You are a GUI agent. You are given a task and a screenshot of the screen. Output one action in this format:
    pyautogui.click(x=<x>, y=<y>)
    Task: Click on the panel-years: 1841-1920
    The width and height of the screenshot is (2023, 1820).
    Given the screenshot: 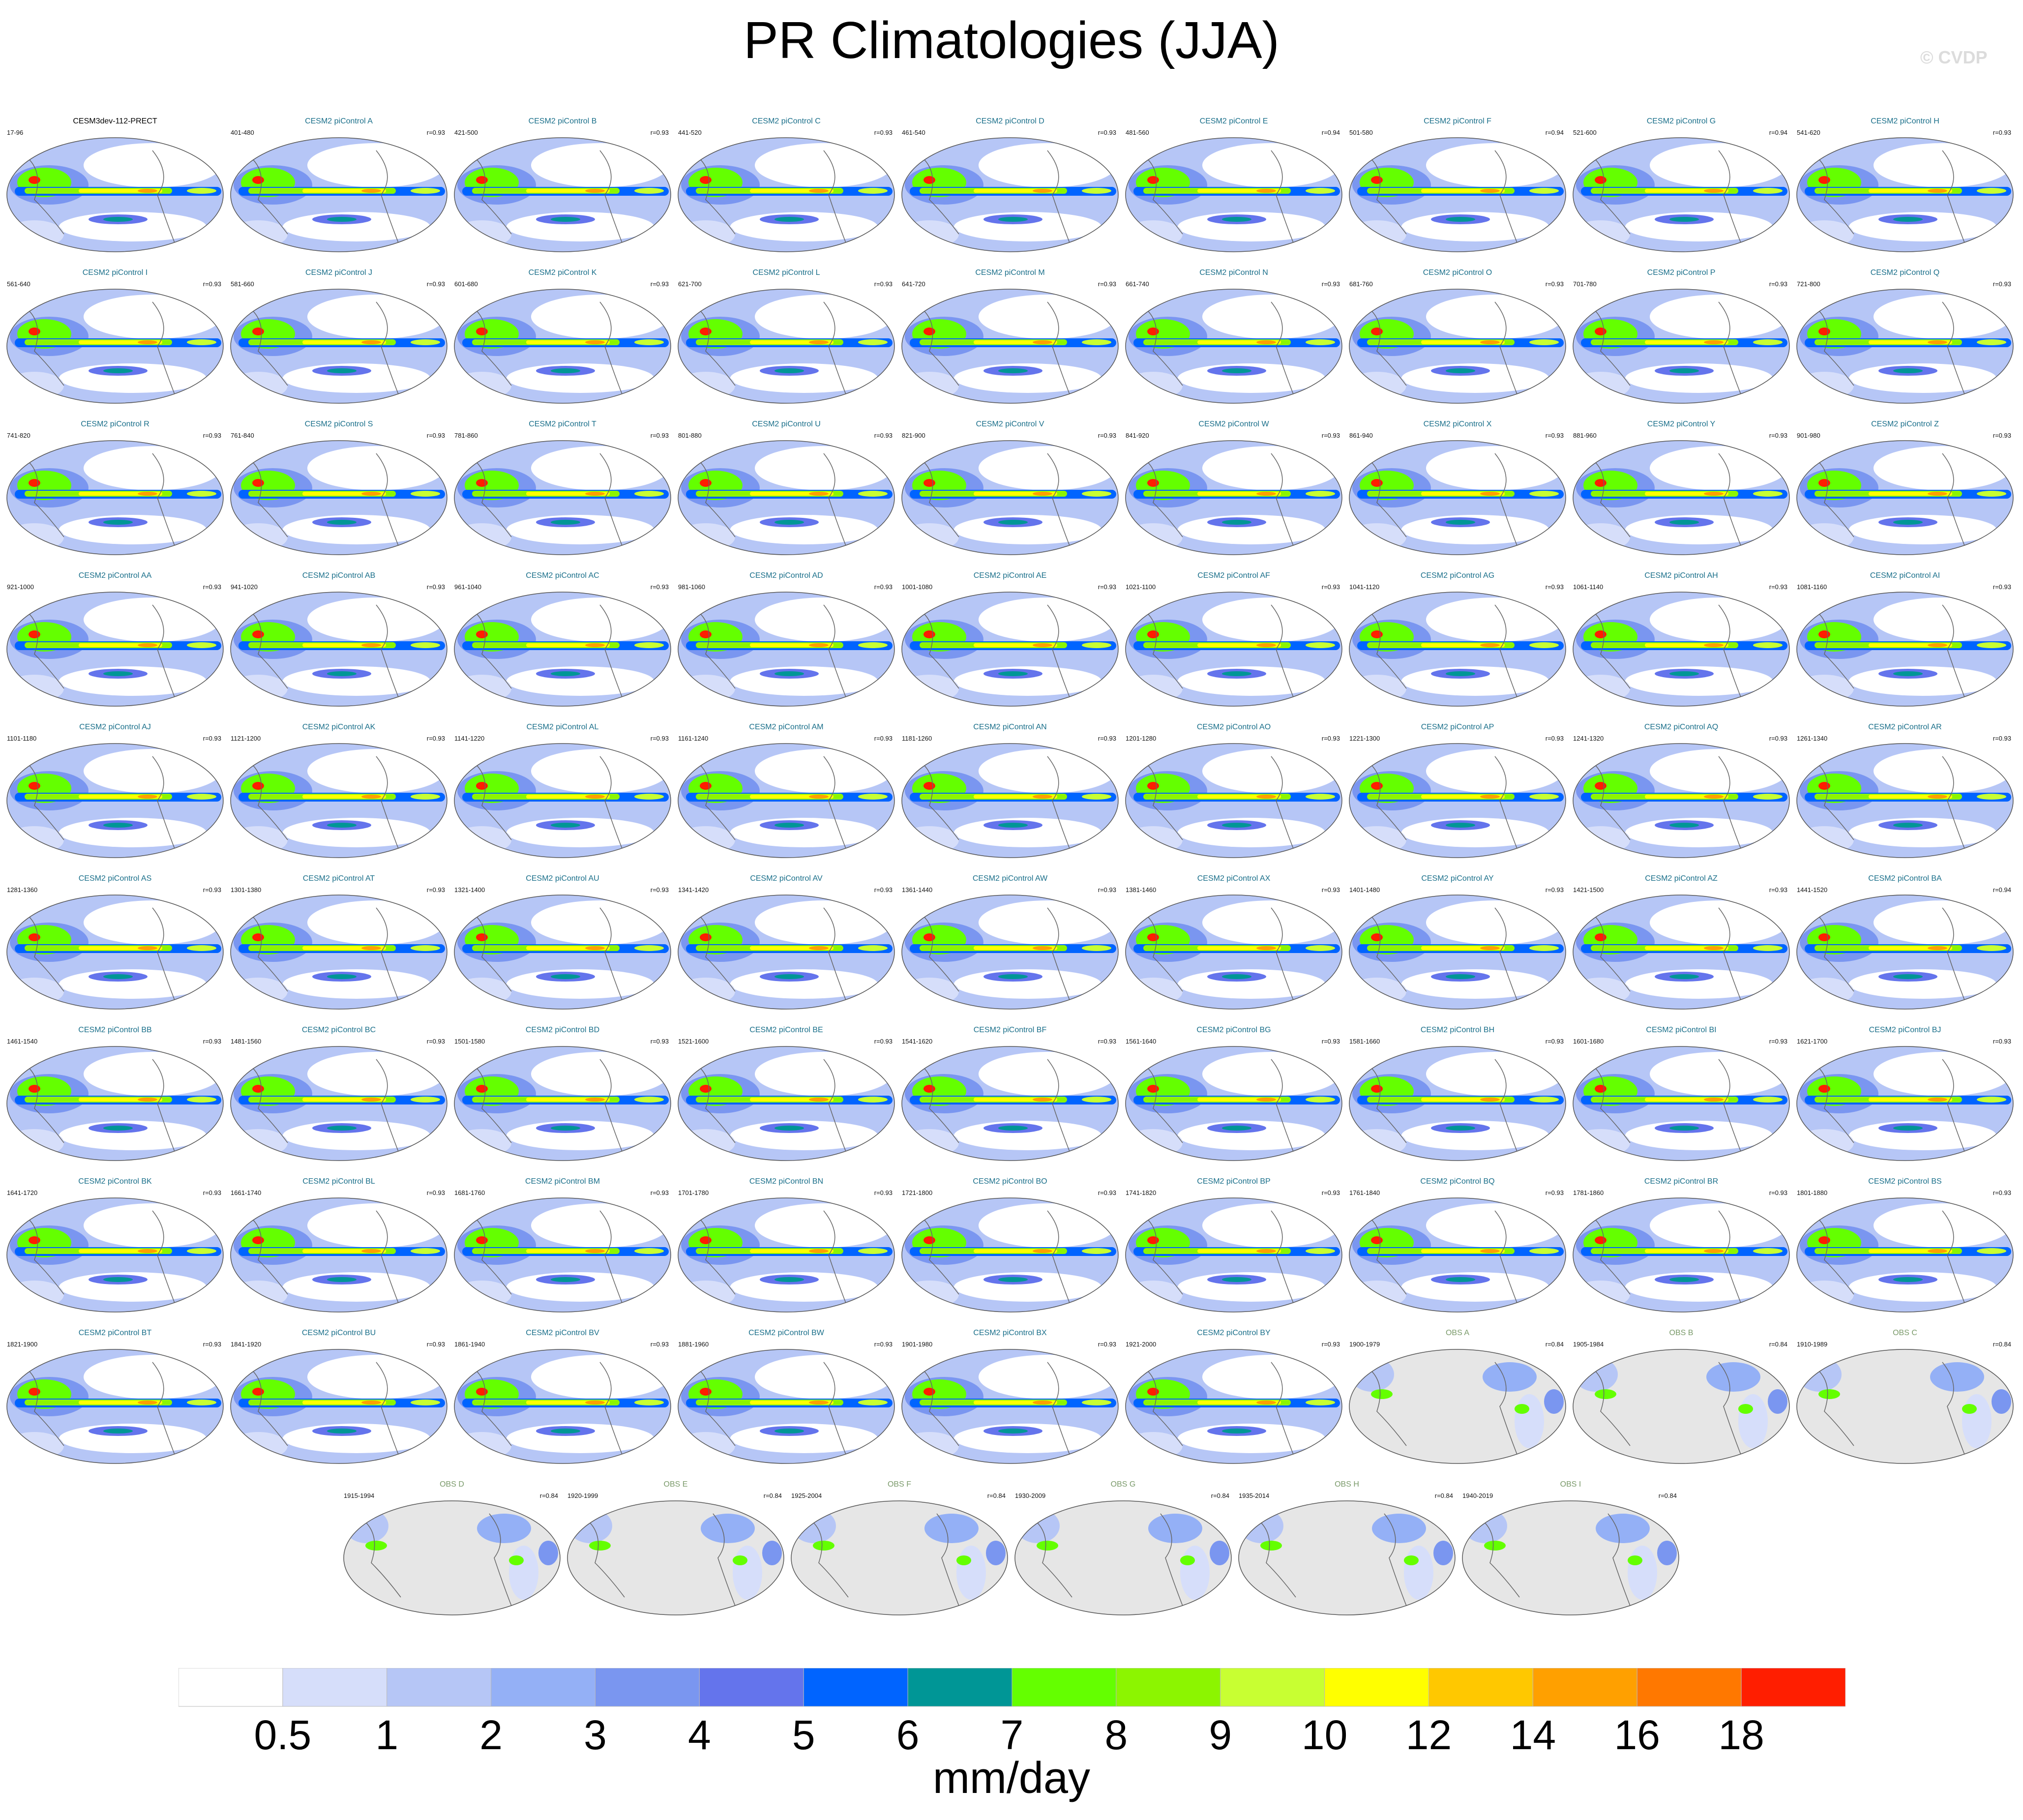 What is the action you would take?
    pyautogui.click(x=246, y=1344)
    